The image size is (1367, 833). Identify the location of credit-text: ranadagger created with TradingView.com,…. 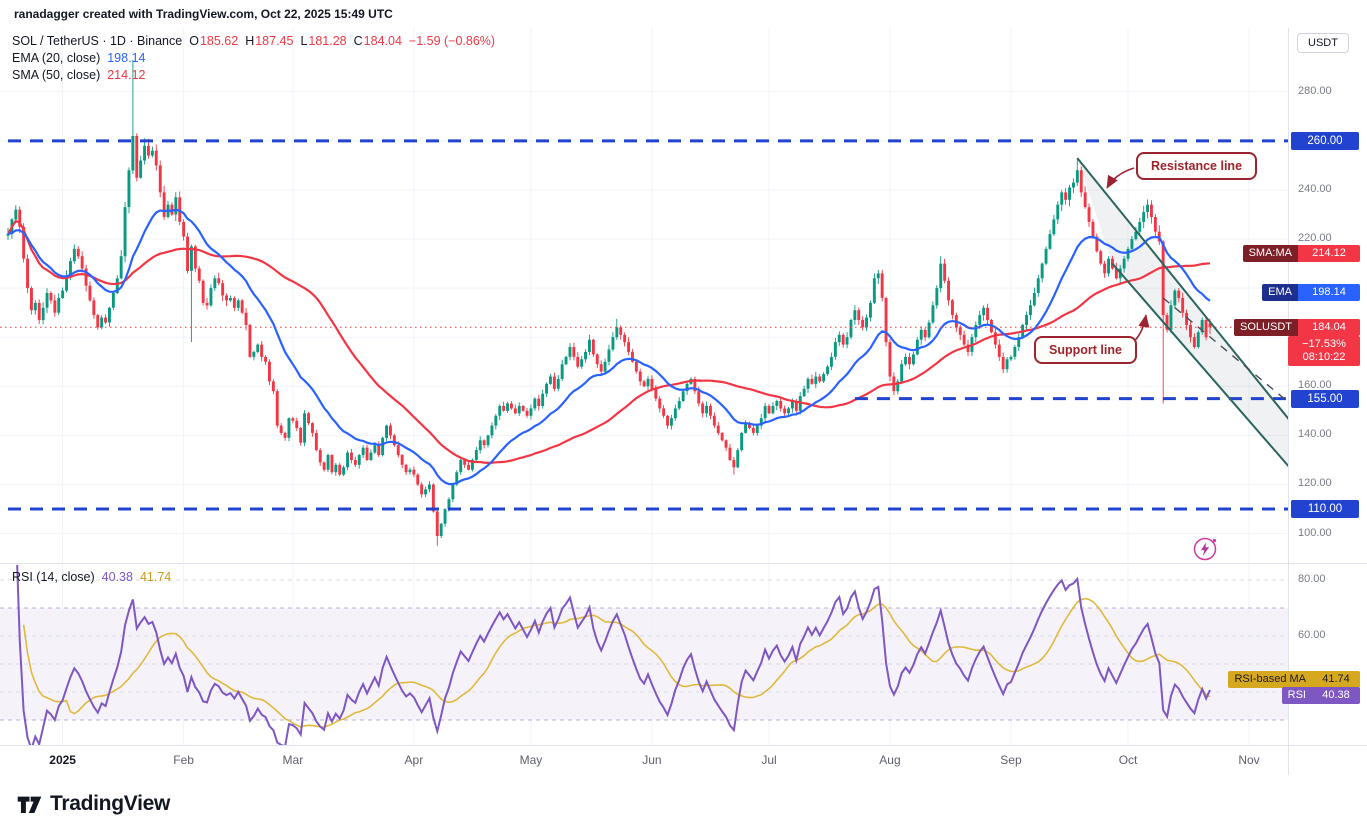
(203, 14).